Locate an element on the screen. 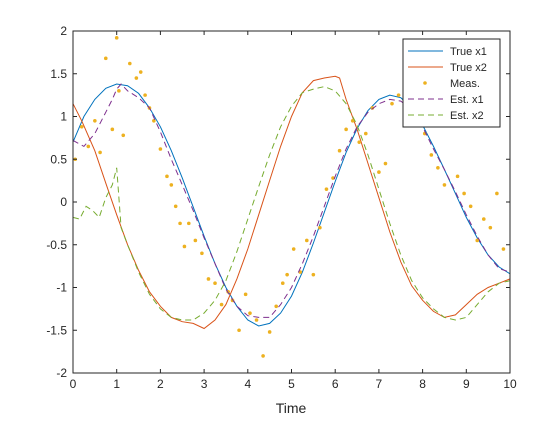  x-tick-label: 10 is located at coordinates (510, 384).